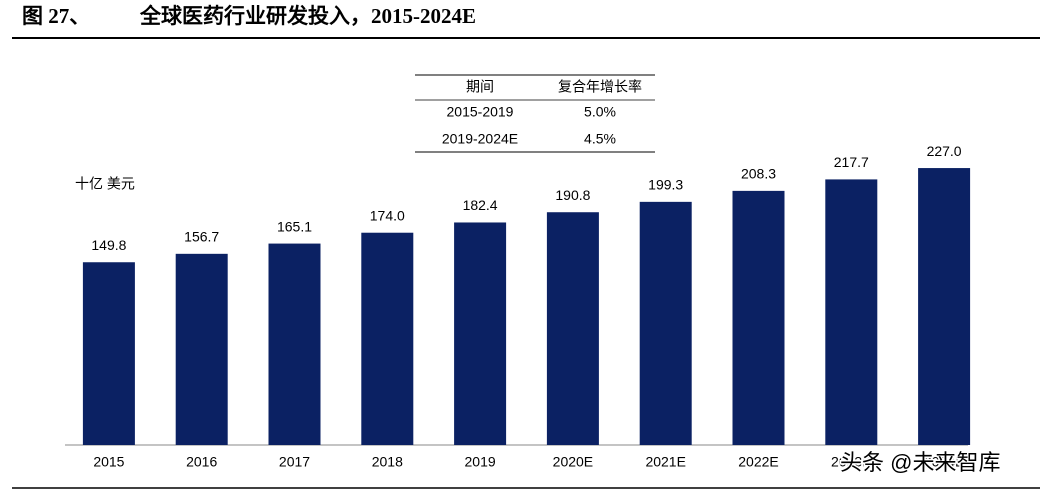 The image size is (1047, 493). I want to click on value-label: 156.7, so click(201, 237).